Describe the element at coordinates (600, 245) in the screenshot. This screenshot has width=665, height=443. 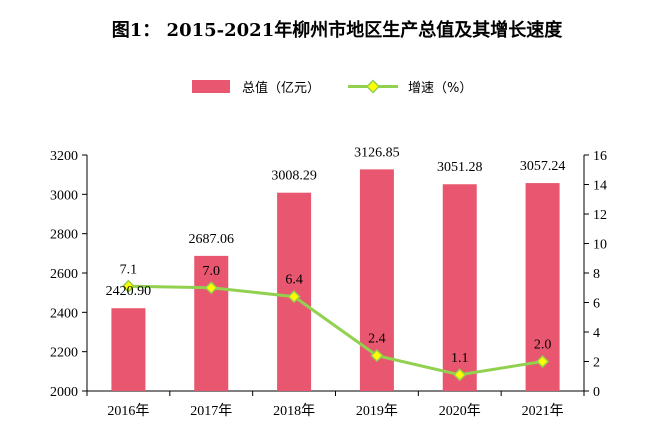
I see `right-tick-label: 10` at that location.